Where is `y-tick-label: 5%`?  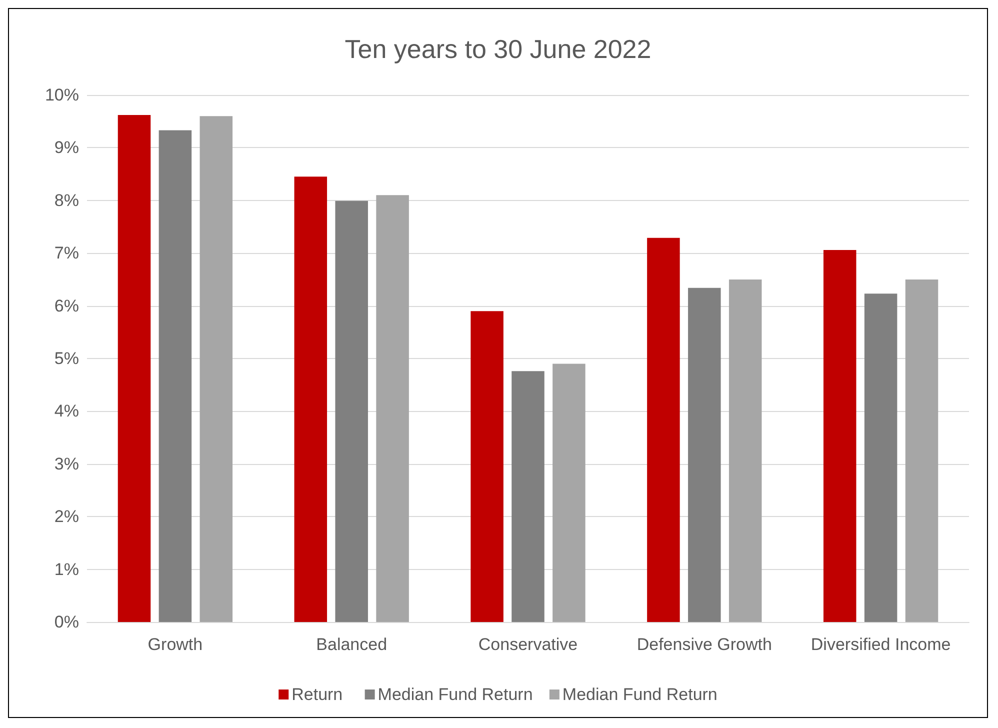
y-tick-label: 5% is located at coordinates (66, 358).